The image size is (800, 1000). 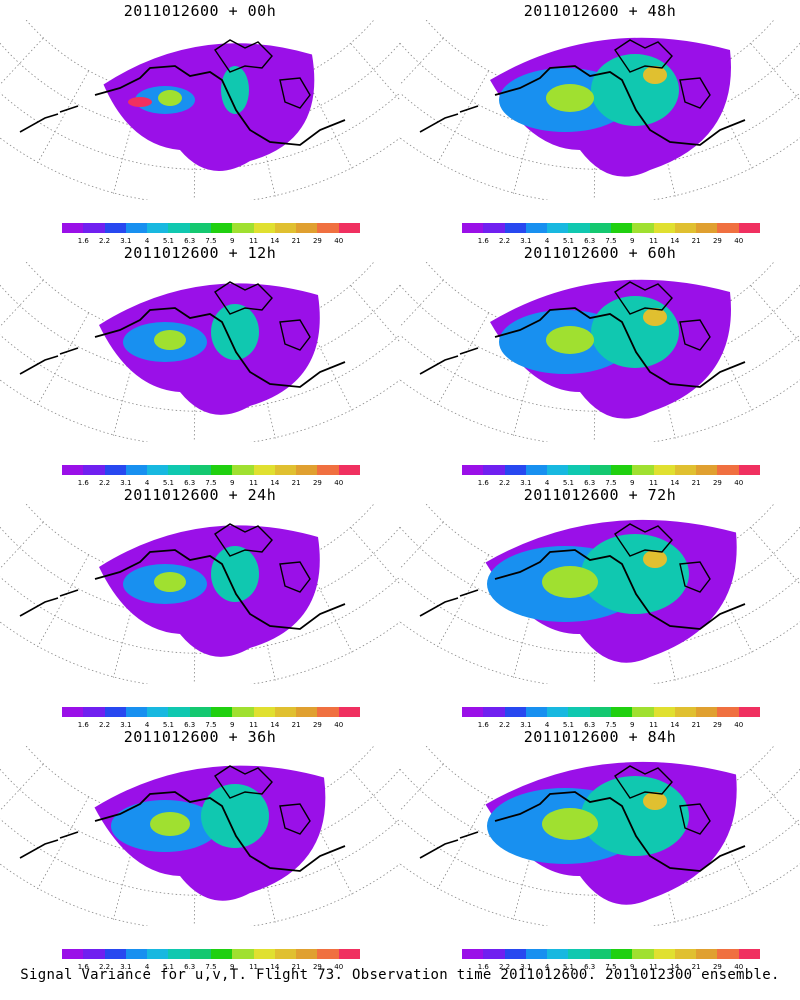 I want to click on panel-title: 2011012600 + 84h, so click(x=600, y=737).